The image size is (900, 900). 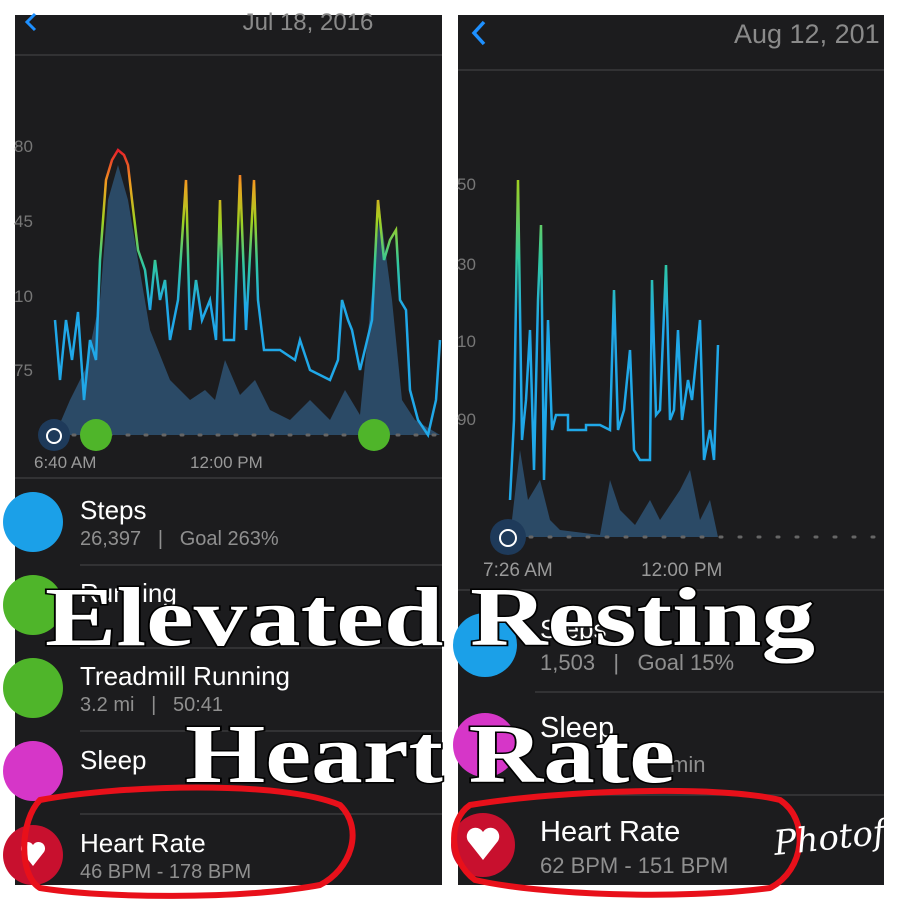 What do you see at coordinates (807, 34) in the screenshot?
I see `date: Aug 12, 201` at bounding box center [807, 34].